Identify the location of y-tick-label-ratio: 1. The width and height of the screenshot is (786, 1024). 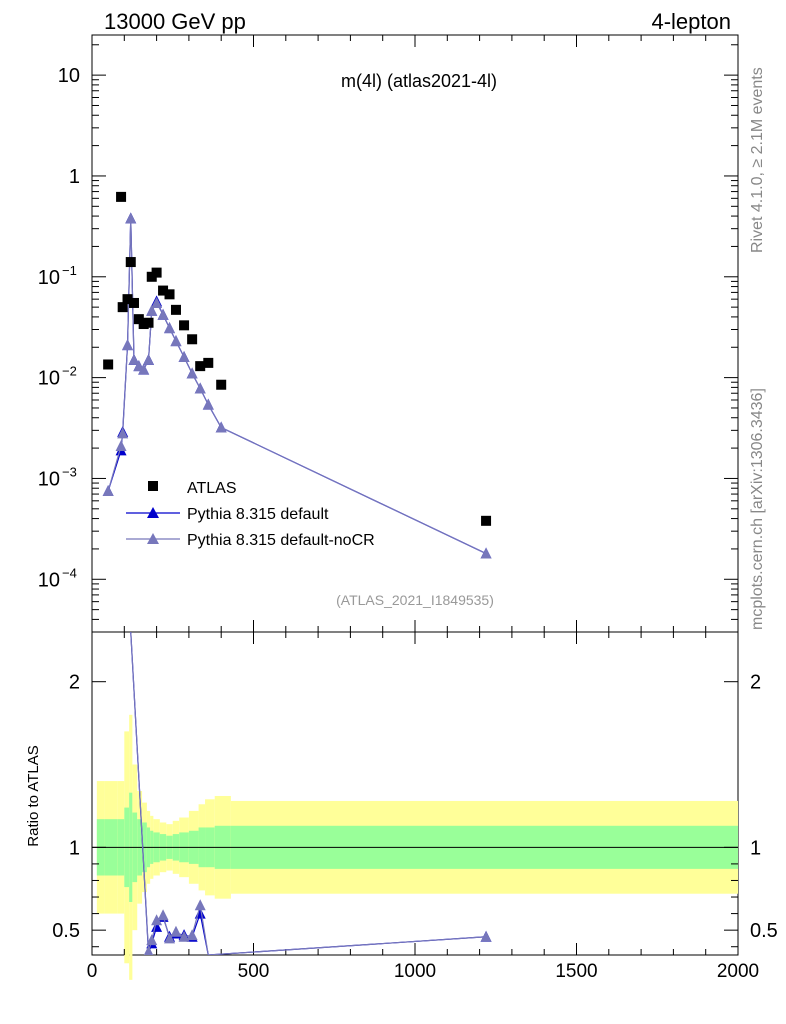
(74, 848).